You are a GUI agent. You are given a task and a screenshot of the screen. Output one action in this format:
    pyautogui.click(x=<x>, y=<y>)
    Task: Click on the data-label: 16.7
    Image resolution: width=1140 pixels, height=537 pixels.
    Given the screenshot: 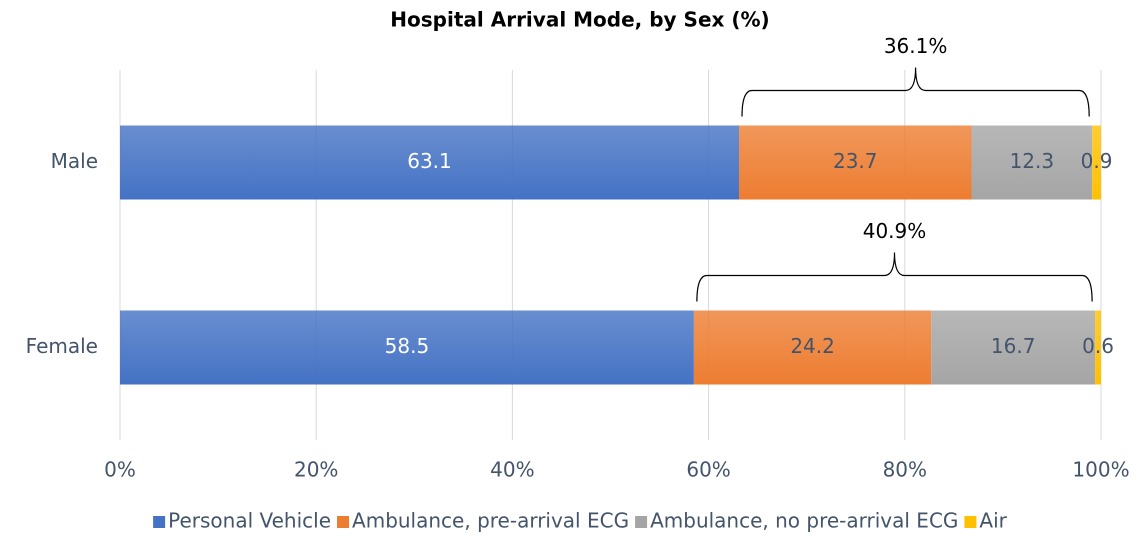 What is the action you would take?
    pyautogui.click(x=1013, y=346)
    